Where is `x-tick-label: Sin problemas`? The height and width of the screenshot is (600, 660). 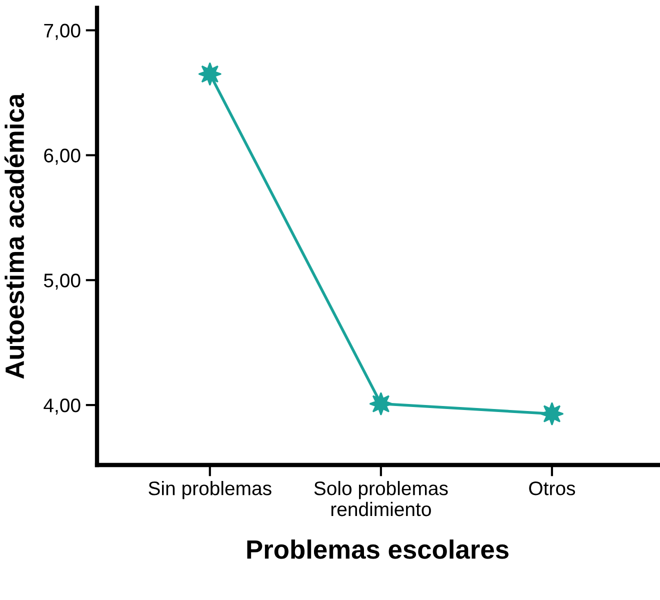
x-tick-label: Sin problemas is located at coordinates (210, 490).